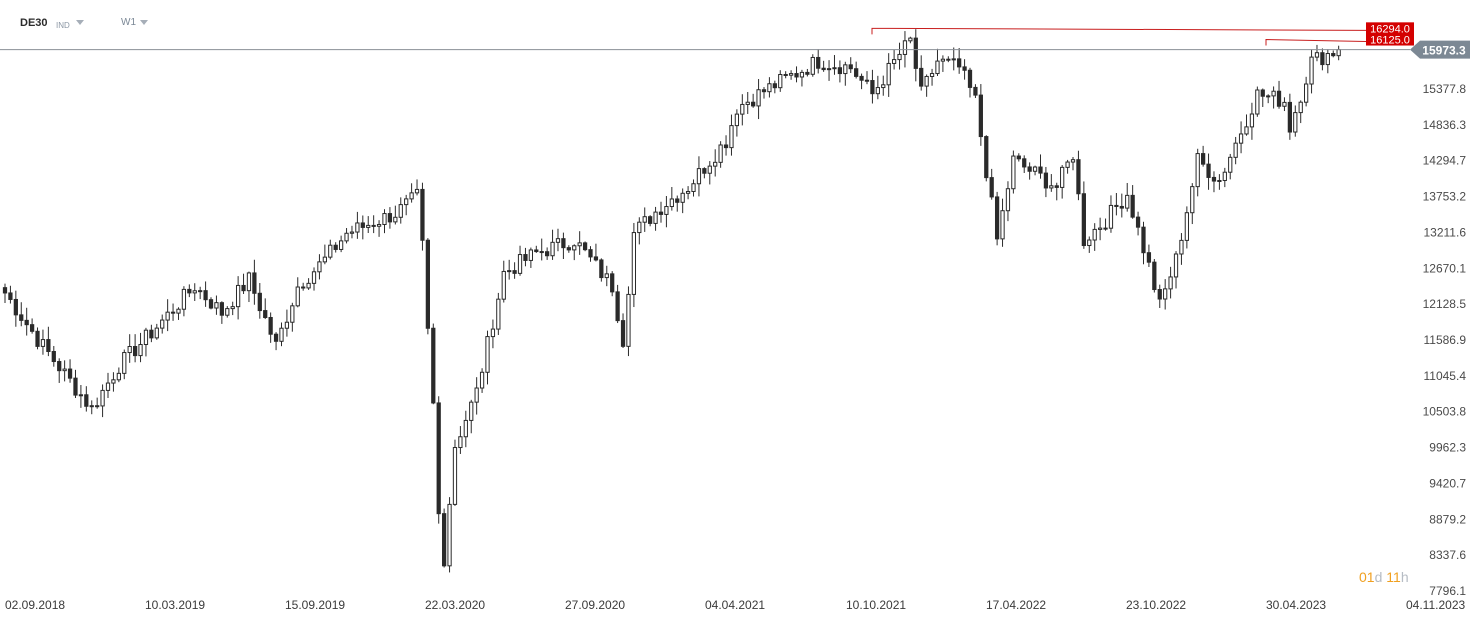 The width and height of the screenshot is (1482, 622). What do you see at coordinates (1435, 605) in the screenshot?
I see `x-tick-label: 04.11.2023` at bounding box center [1435, 605].